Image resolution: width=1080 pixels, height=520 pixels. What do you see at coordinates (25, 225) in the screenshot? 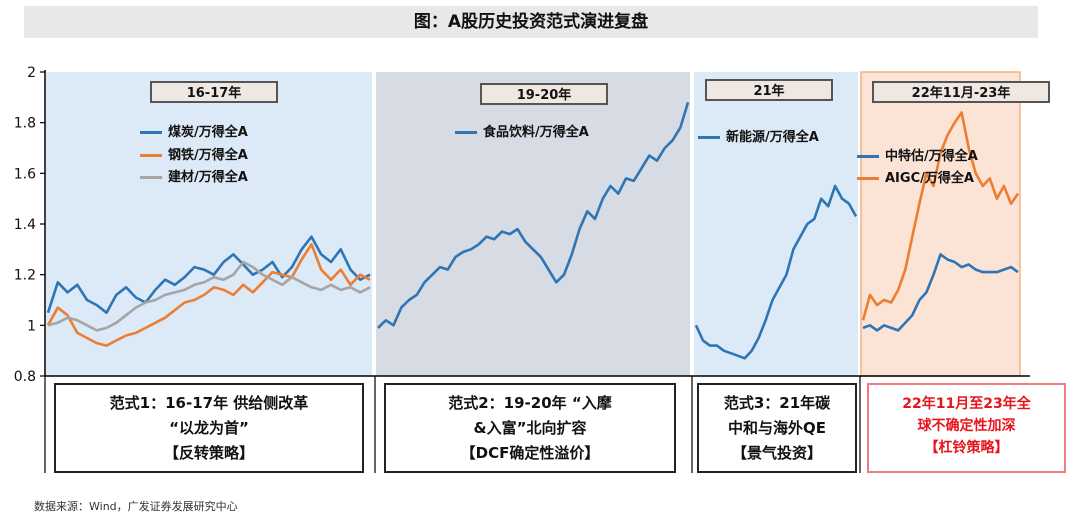
I see `y-tick-label: 1.4` at bounding box center [25, 225].